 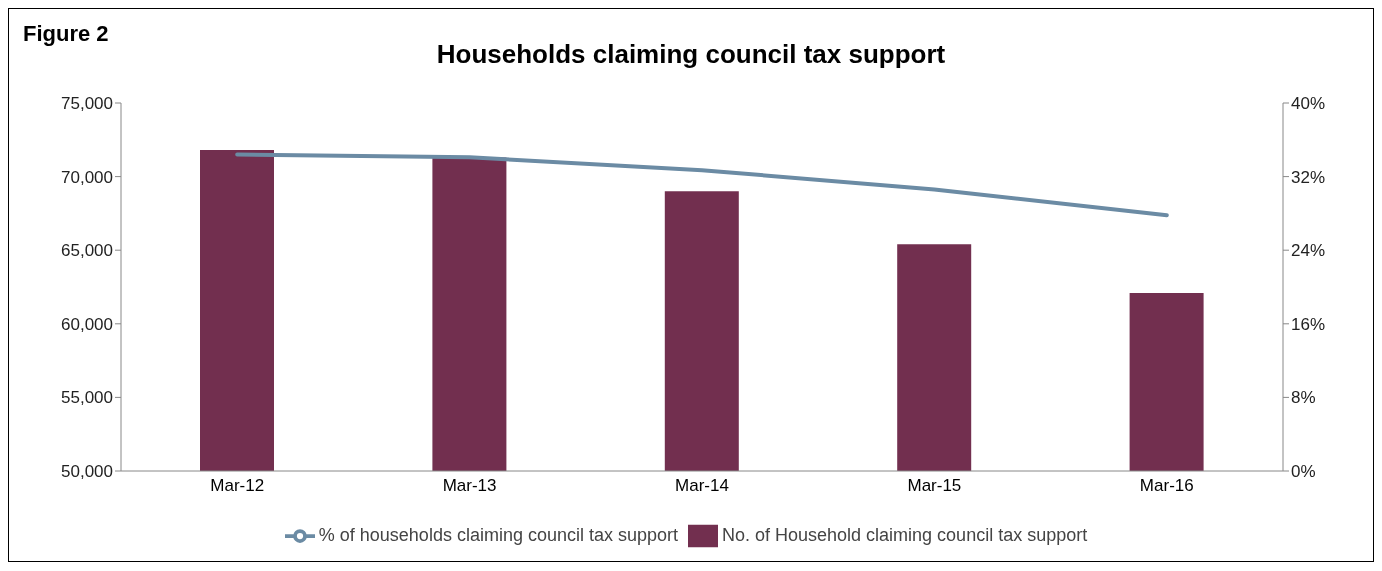 What do you see at coordinates (87, 398) in the screenshot?
I see `y-tick-label: 55,000` at bounding box center [87, 398].